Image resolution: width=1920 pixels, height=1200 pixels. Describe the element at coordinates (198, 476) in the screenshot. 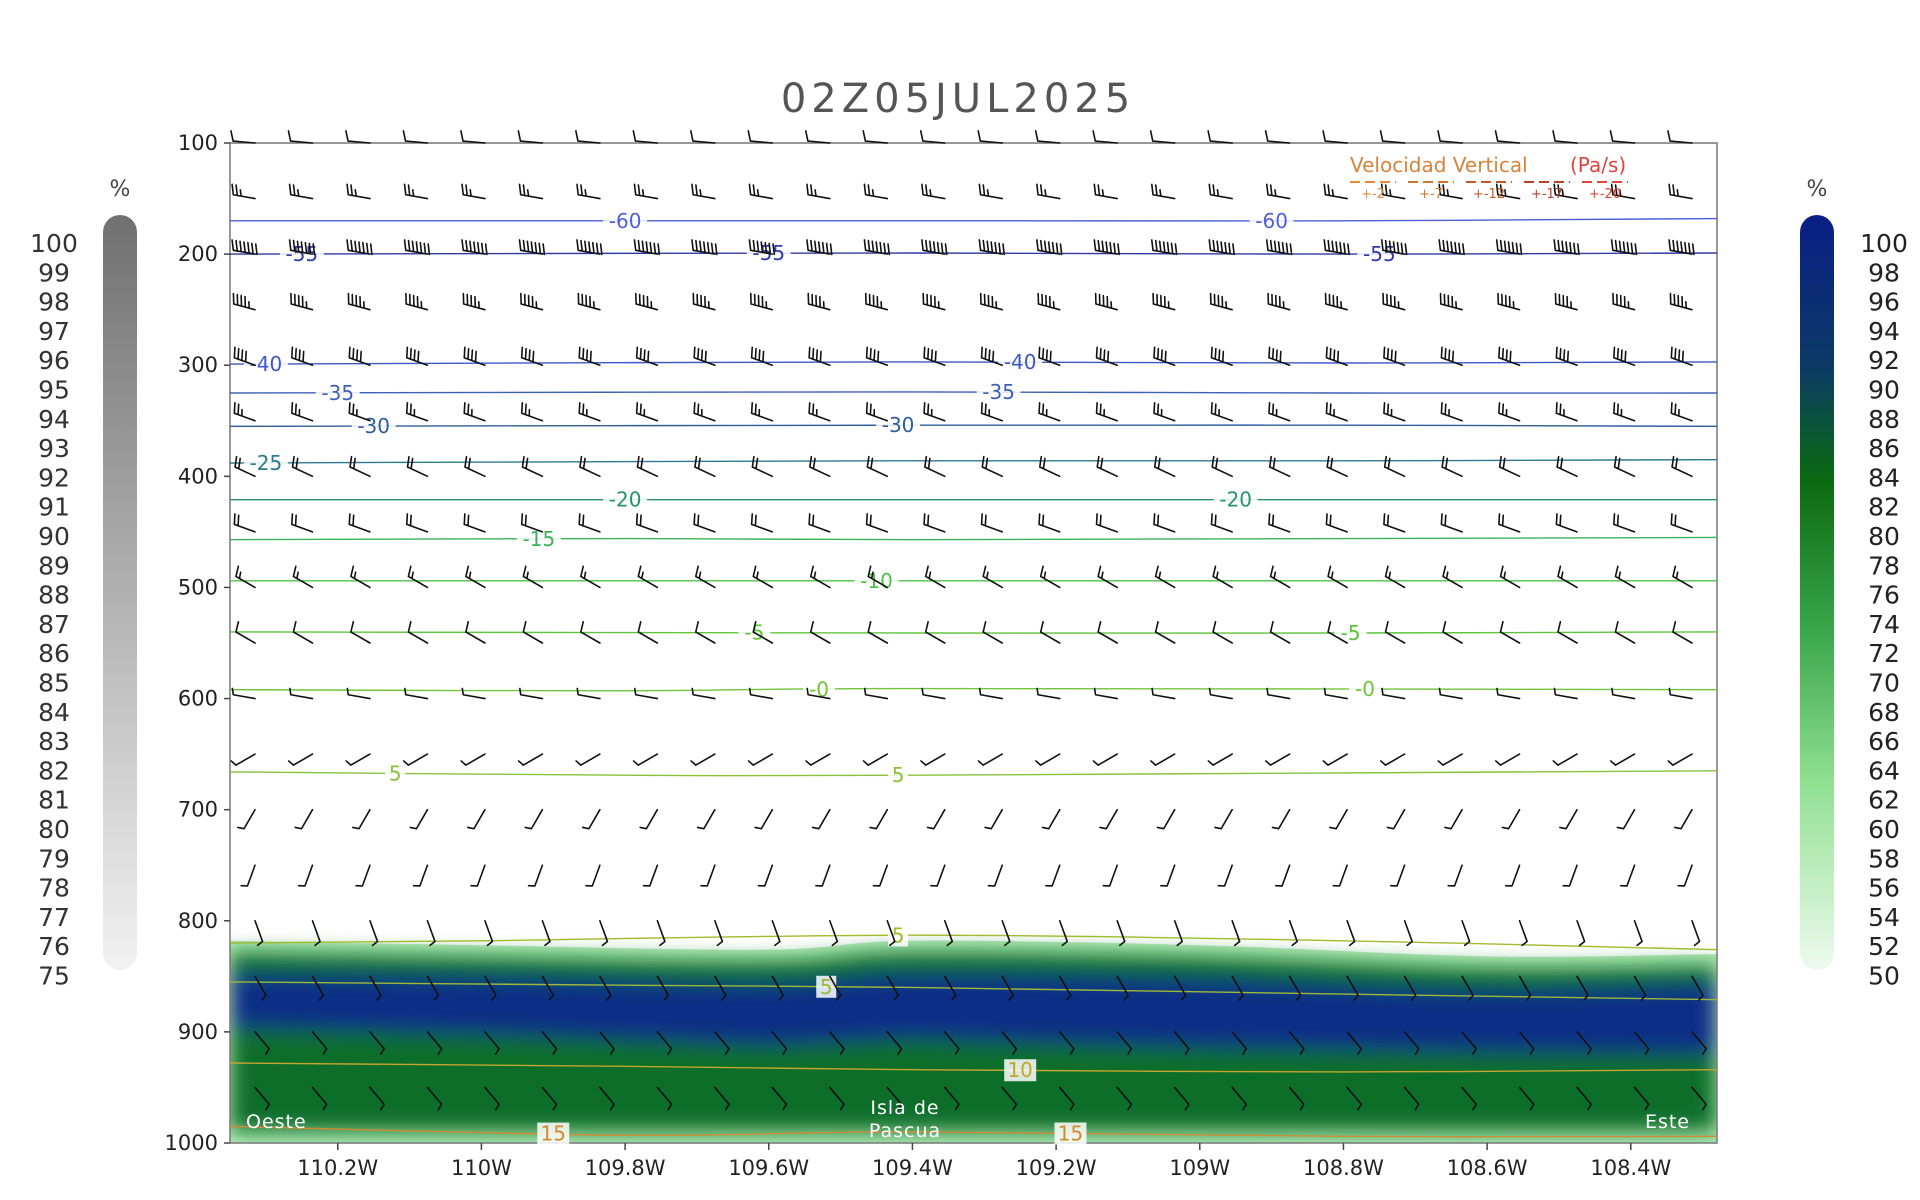

I see `y-tick-label: 400` at that location.